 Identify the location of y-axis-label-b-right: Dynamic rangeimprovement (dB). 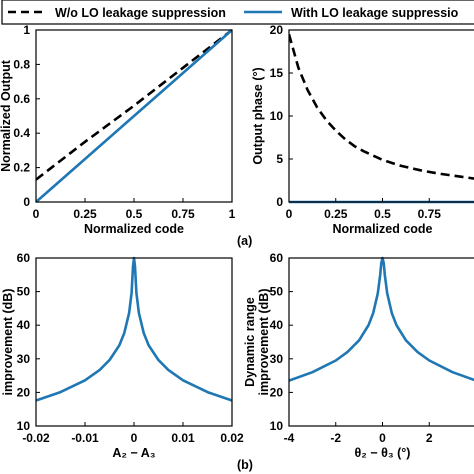
(257, 342).